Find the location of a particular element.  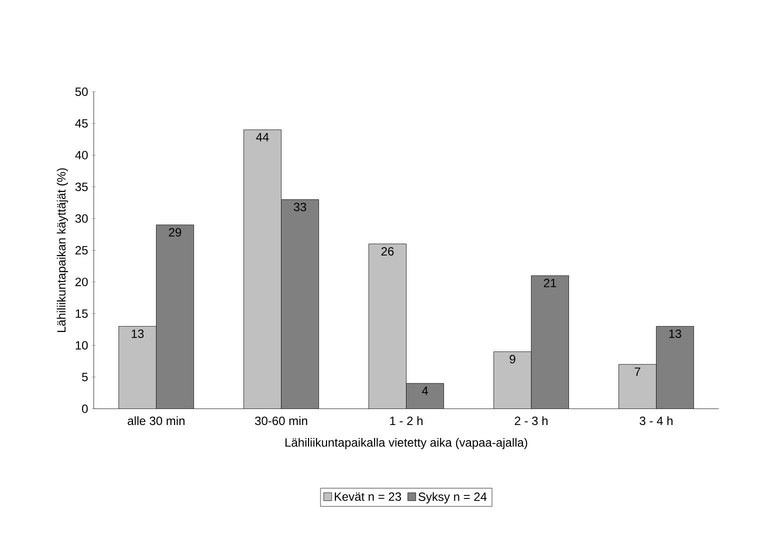

x-tick-label: 1 - 2 h is located at coordinates (406, 420).